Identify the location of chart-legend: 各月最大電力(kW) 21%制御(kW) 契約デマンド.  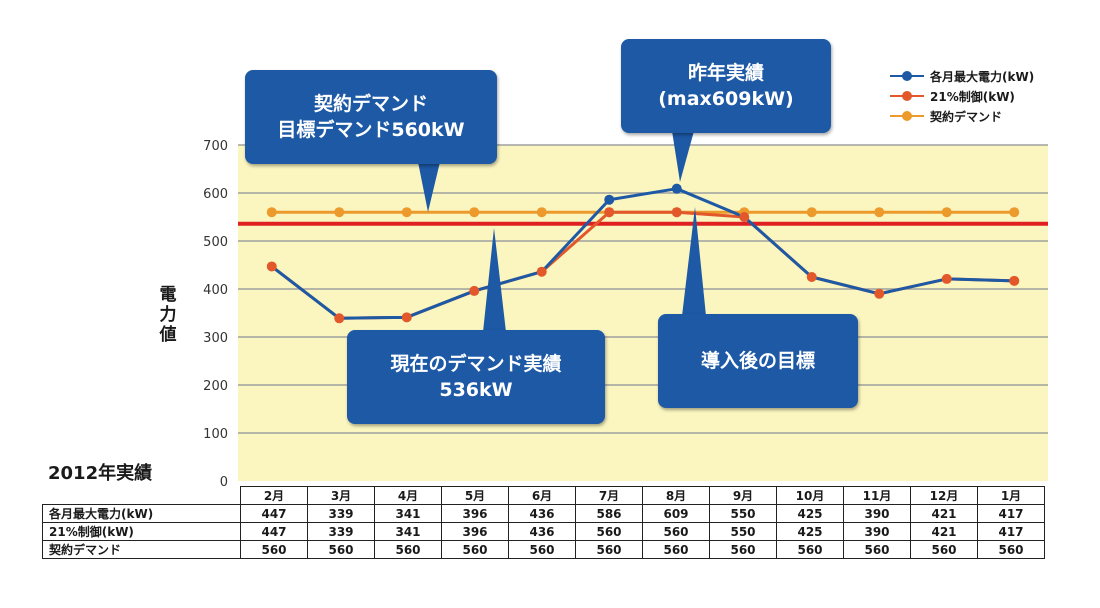
(962, 96).